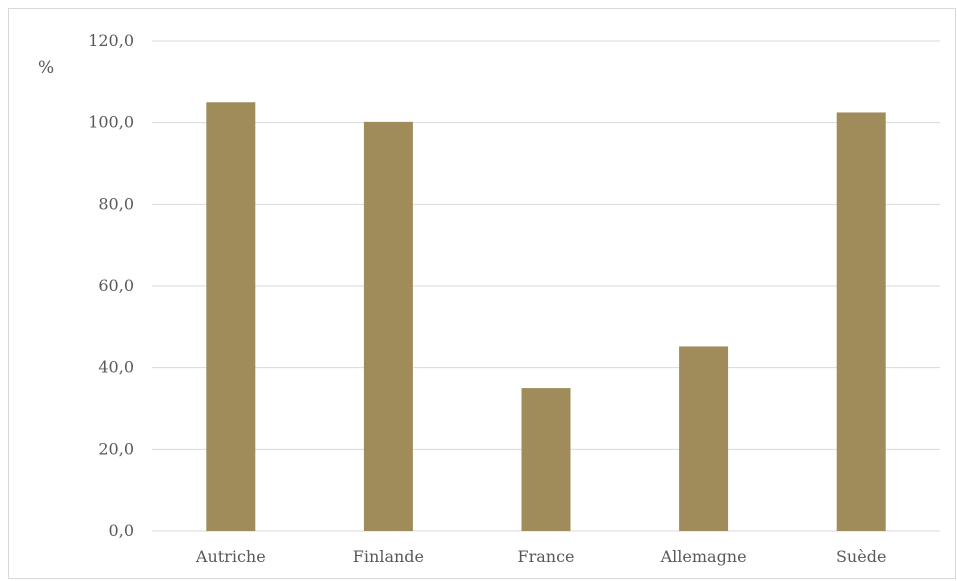 The image size is (957, 581). I want to click on y-axis-unit-label: %, so click(46, 68).